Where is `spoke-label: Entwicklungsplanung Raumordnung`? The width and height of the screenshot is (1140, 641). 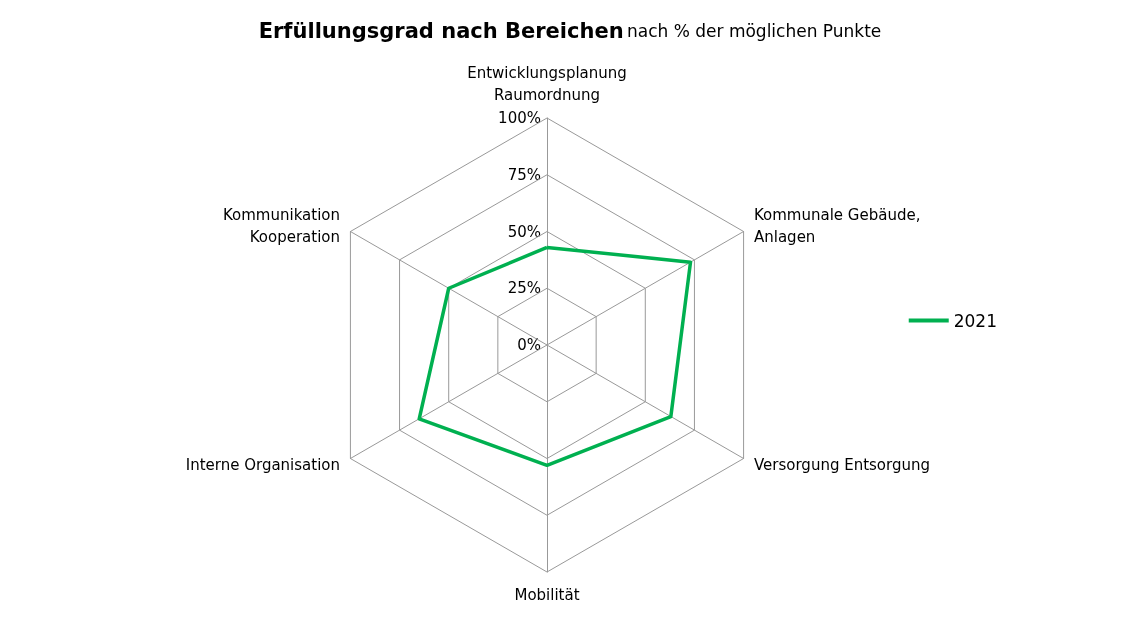 spoke-label: Entwicklungsplanung Raumordnung is located at coordinates (547, 84).